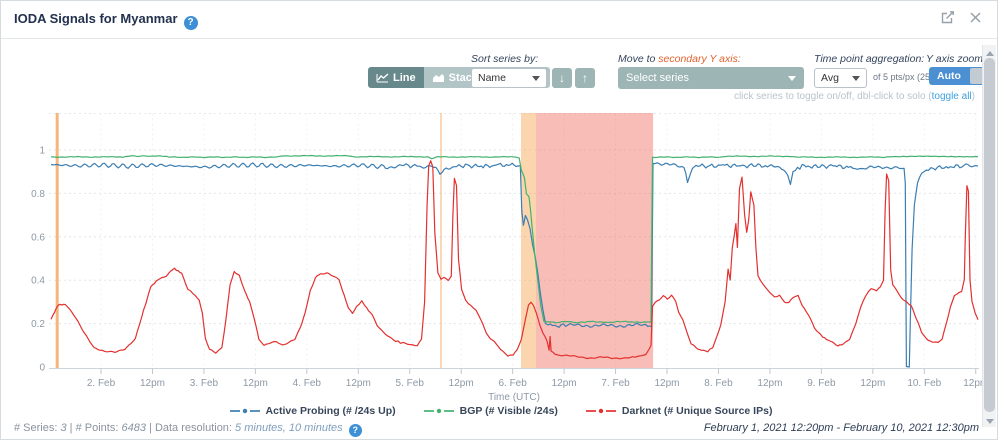  I want to click on aggregation-value: Avg, so click(830, 78).